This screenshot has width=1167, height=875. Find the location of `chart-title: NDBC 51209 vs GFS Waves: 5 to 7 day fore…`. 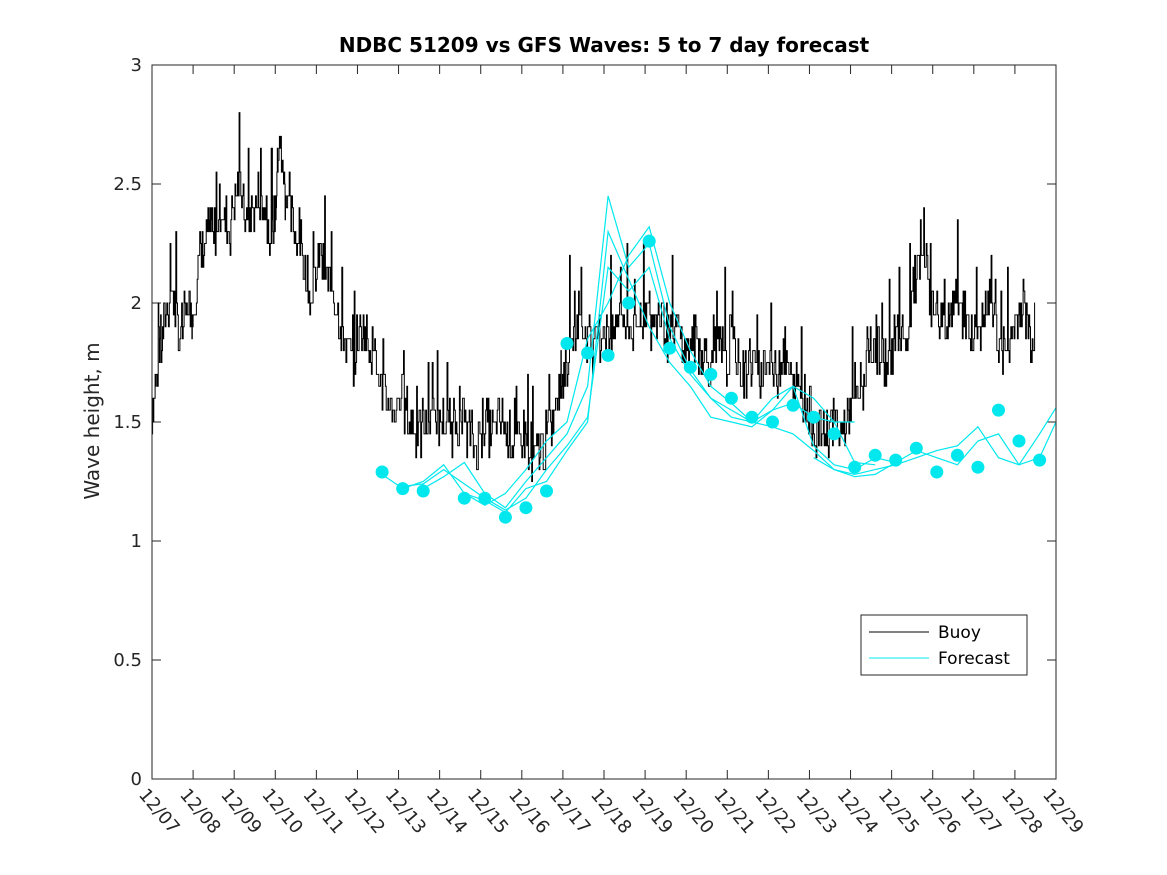

chart-title: NDBC 51209 vs GFS Waves: 5 to 7 day fore… is located at coordinates (604, 45).